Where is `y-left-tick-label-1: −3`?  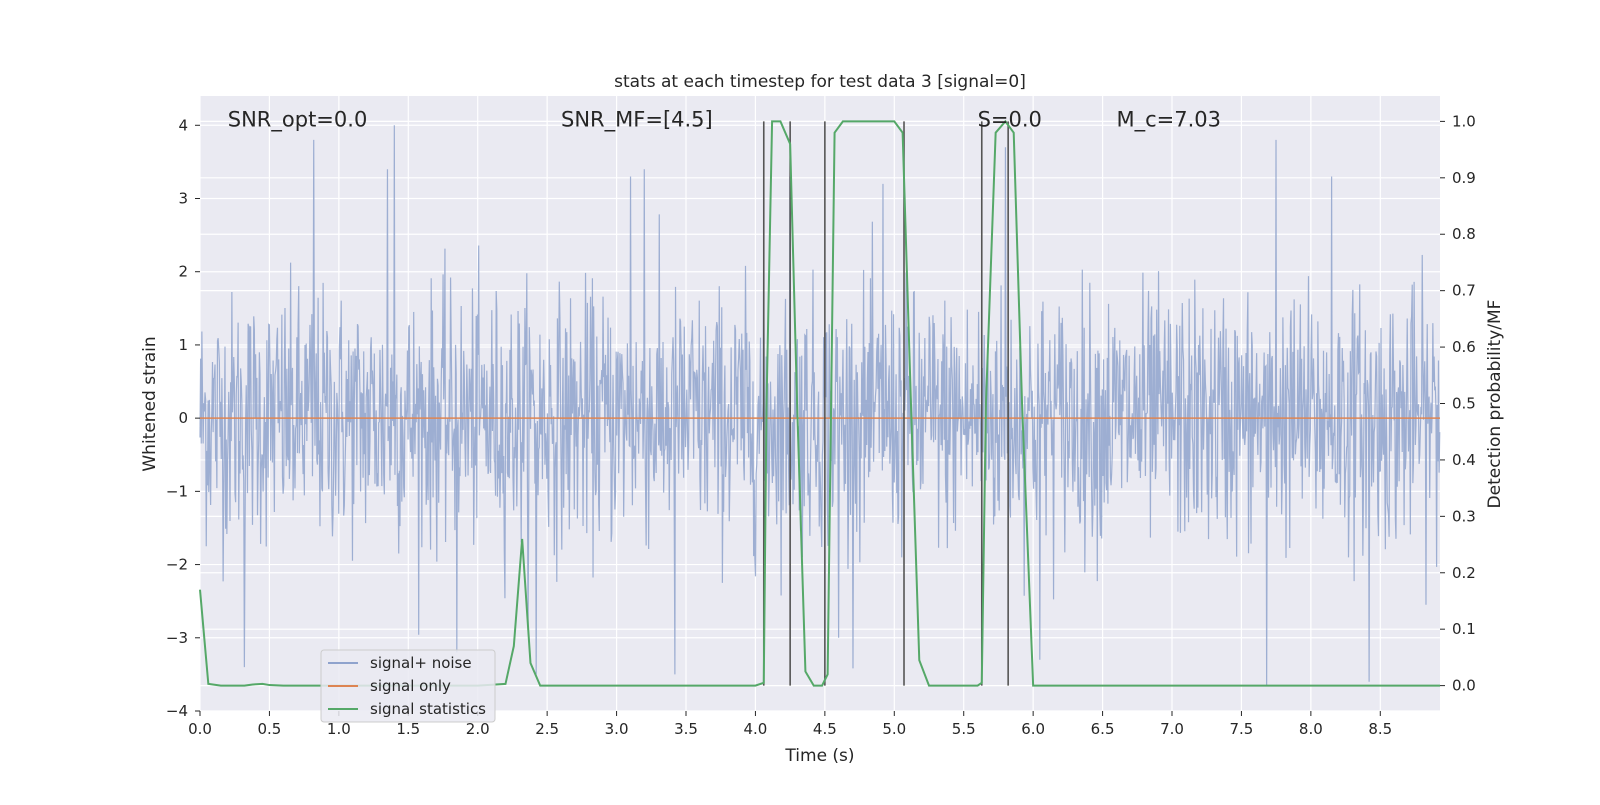
y-left-tick-label-1: −3 is located at coordinates (177, 638).